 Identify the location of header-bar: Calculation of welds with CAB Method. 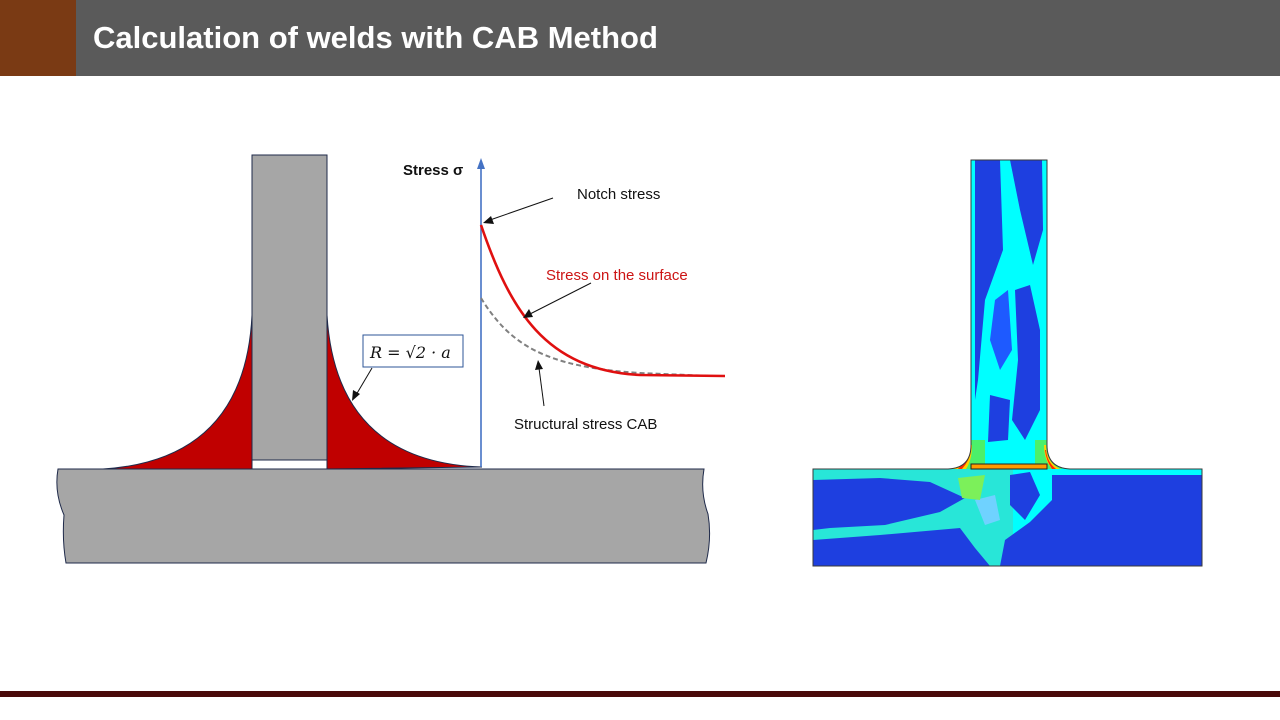
(678, 38).